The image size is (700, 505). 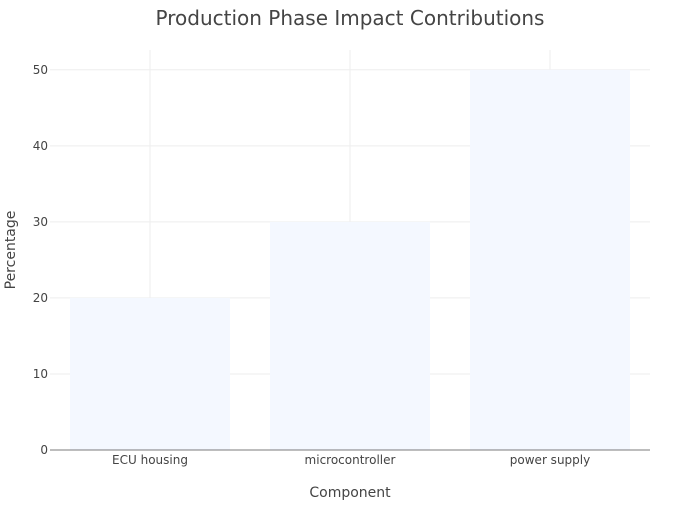 What do you see at coordinates (40, 260) in the screenshot?
I see `y-tick-labels: 0 10 20 30 40 50` at bounding box center [40, 260].